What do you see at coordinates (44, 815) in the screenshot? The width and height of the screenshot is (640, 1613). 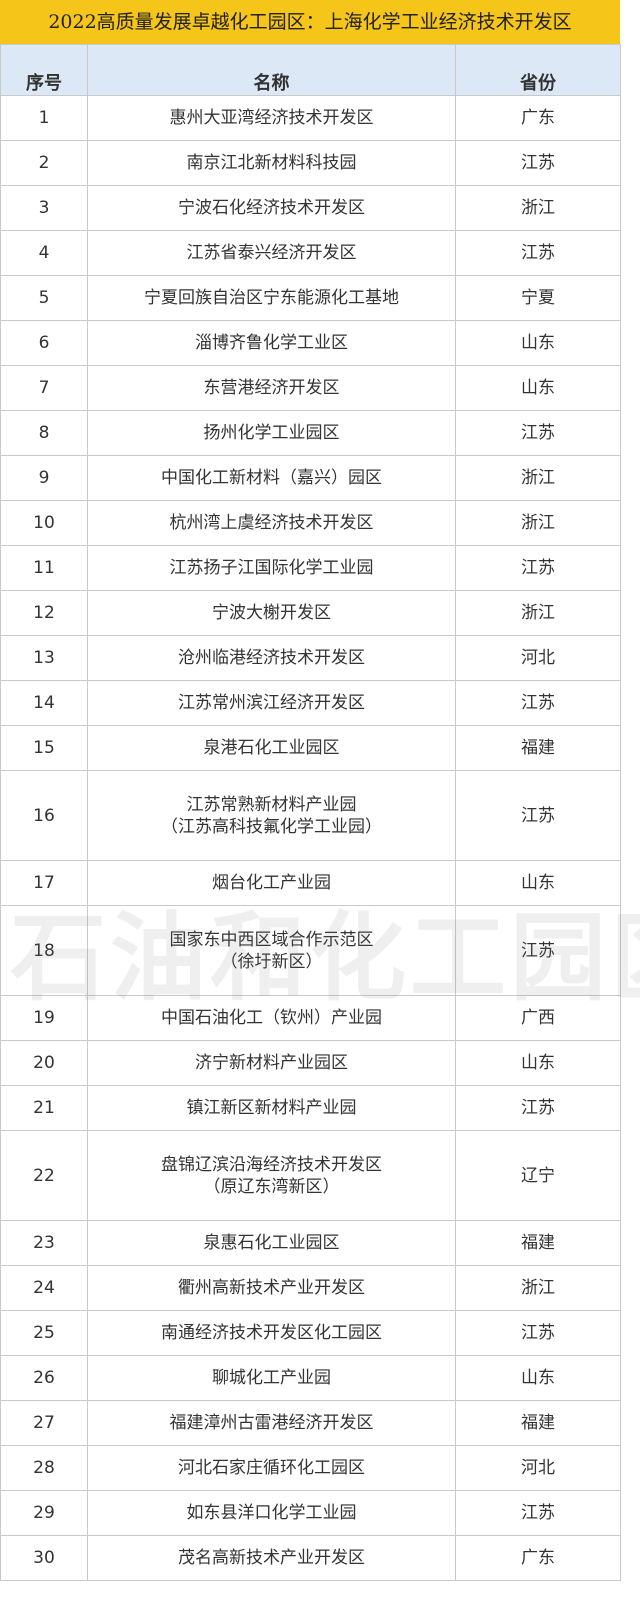 I see `row-number: 16` at bounding box center [44, 815].